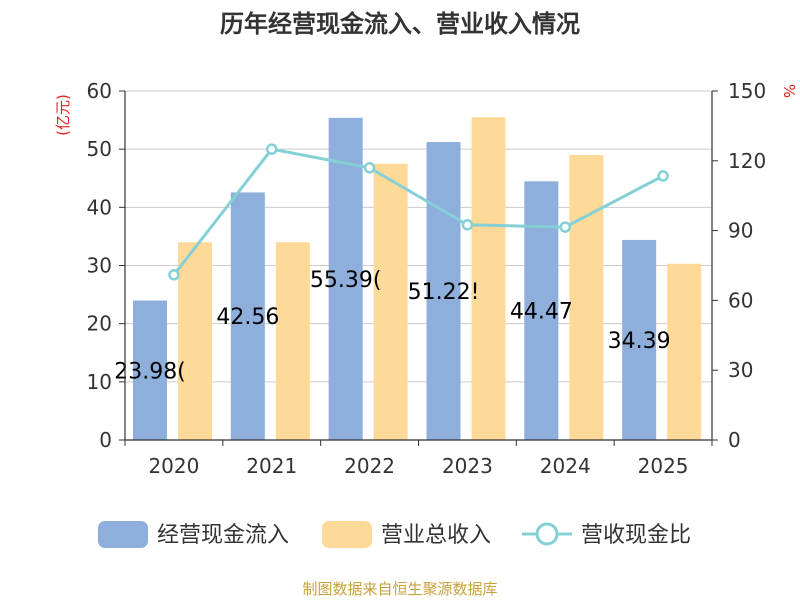 Image resolution: width=800 pixels, height=600 pixels. I want to click on left-tick-label: 60, so click(99, 91).